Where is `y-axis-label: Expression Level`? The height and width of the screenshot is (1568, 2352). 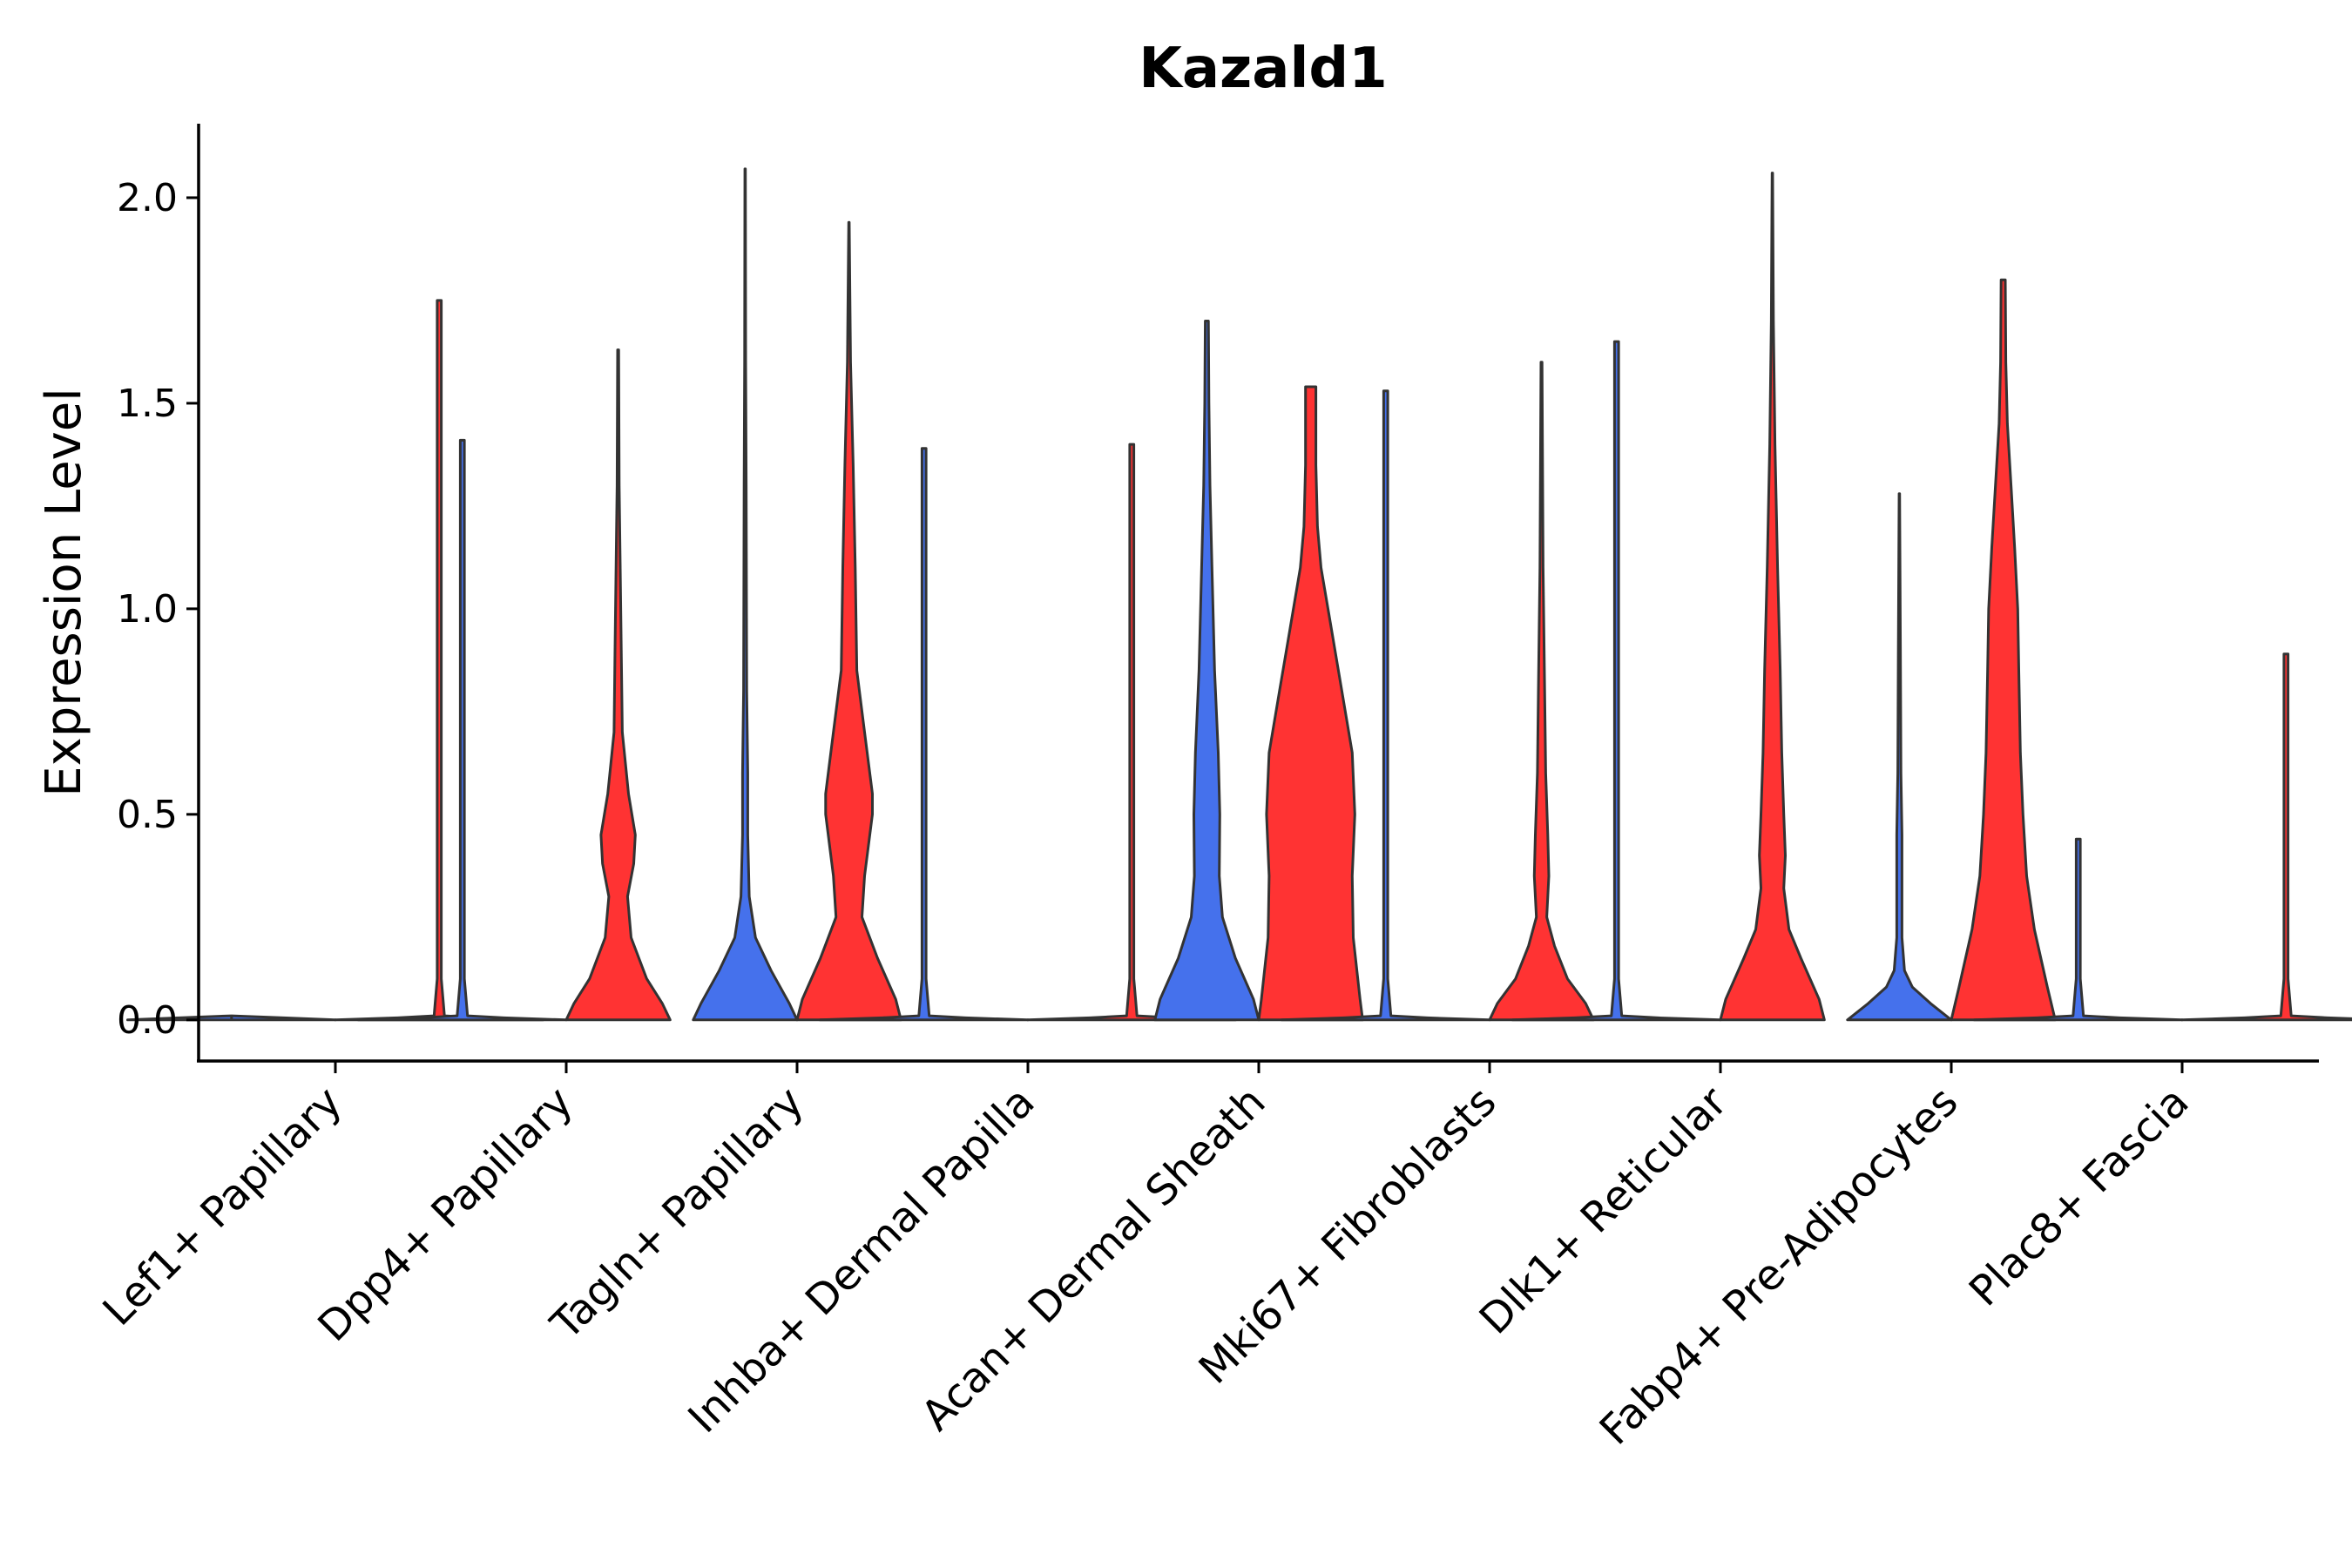 y-axis-label: Expression Level is located at coordinates (64, 592).